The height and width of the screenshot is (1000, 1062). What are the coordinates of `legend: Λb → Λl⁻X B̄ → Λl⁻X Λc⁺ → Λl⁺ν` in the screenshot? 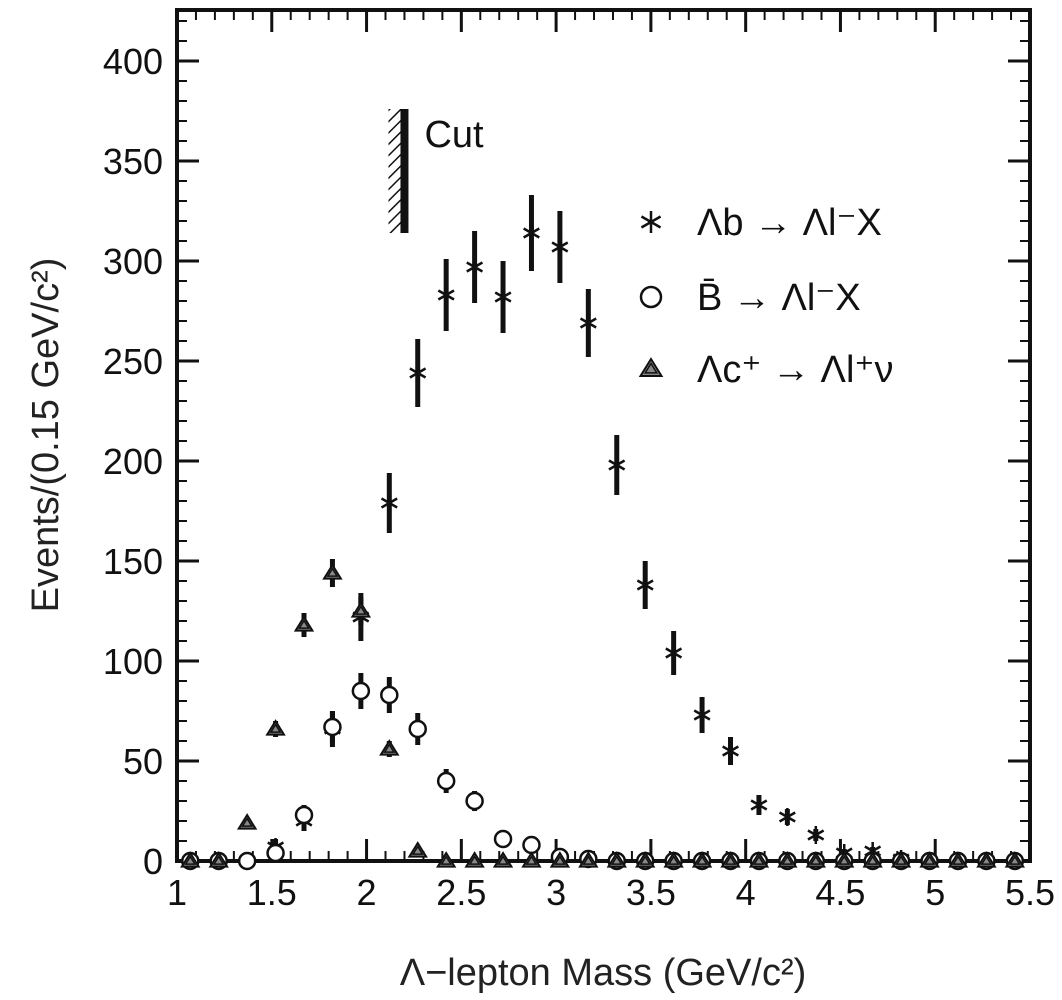 It's located at (765, 296).